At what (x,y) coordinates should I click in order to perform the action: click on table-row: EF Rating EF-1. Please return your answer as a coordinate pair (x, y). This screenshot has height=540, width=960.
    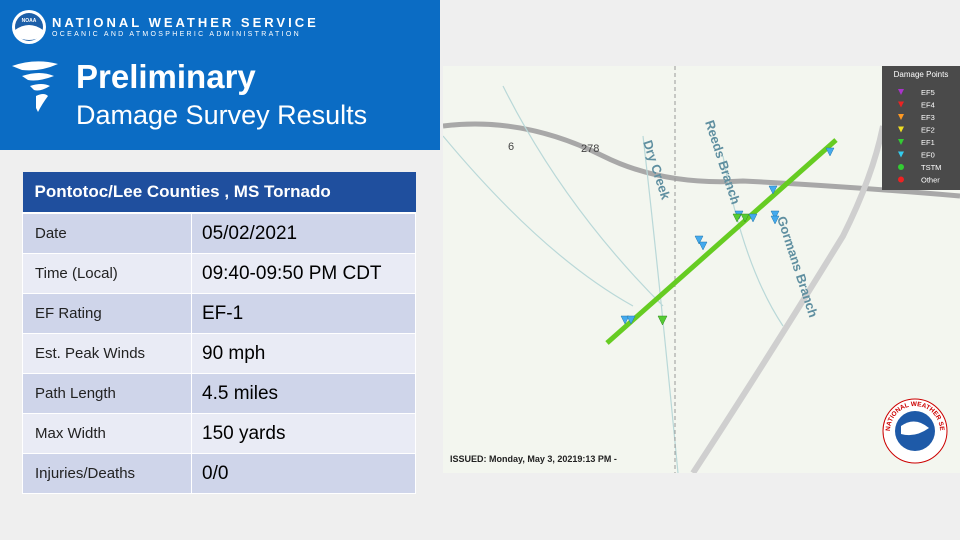
    Looking at the image, I should click on (219, 313).